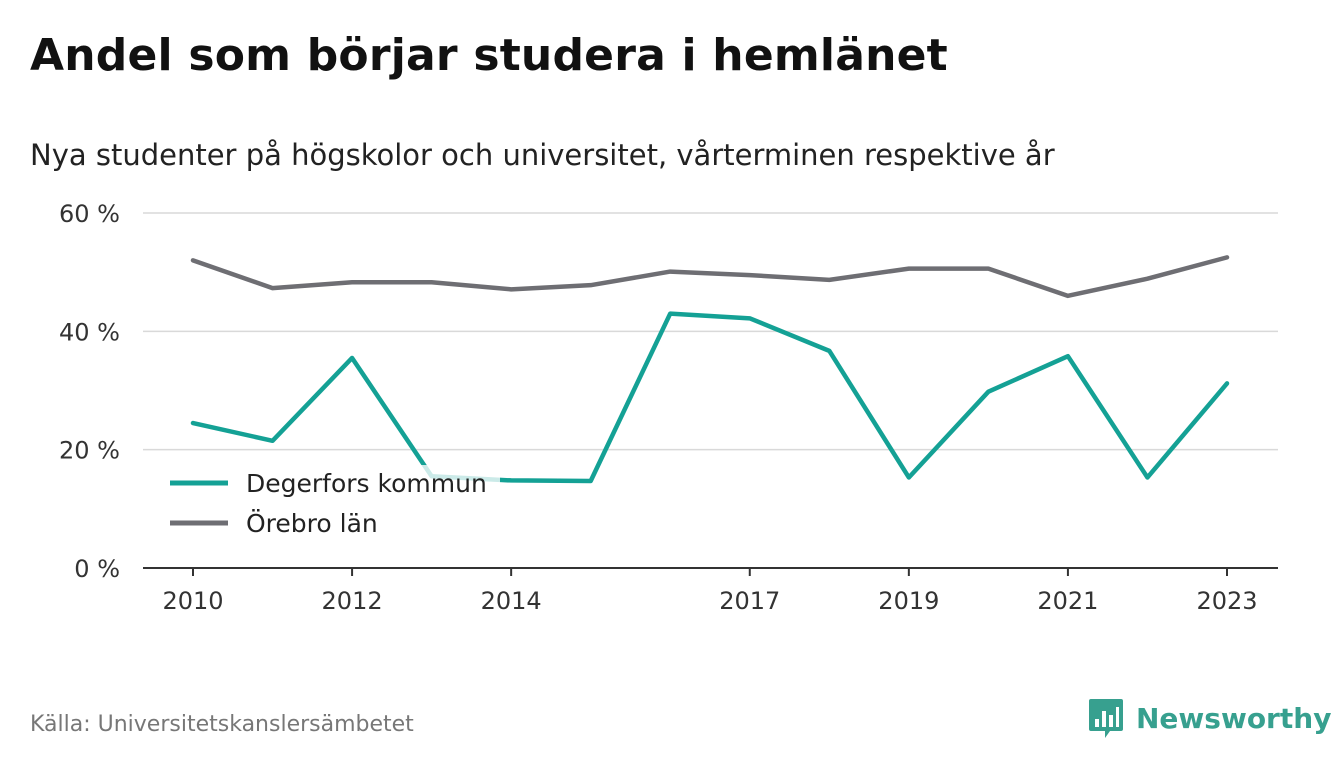 The width and height of the screenshot is (1340, 771). Describe the element at coordinates (89, 332) in the screenshot. I see `y-tick-label: 40 %` at that location.